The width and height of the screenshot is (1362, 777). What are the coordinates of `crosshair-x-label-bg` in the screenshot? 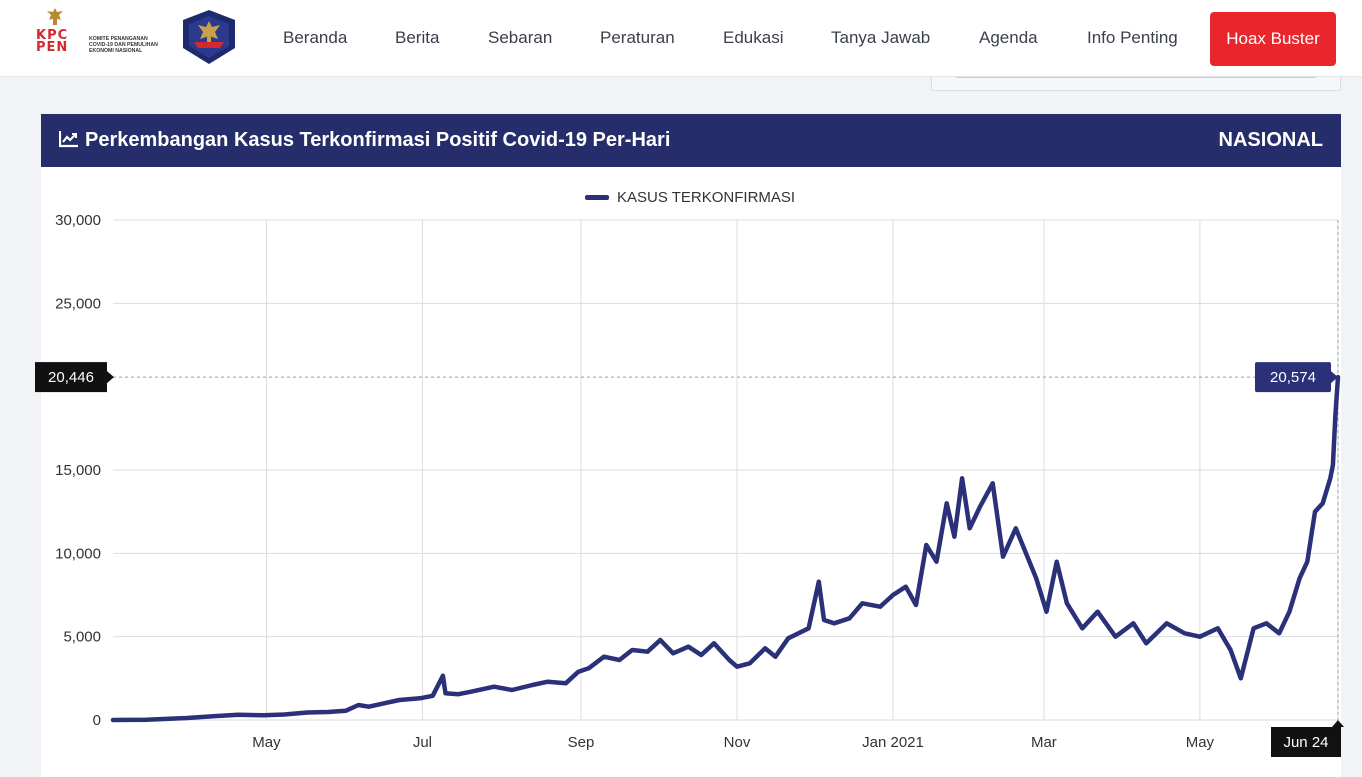 It's located at (1306, 742).